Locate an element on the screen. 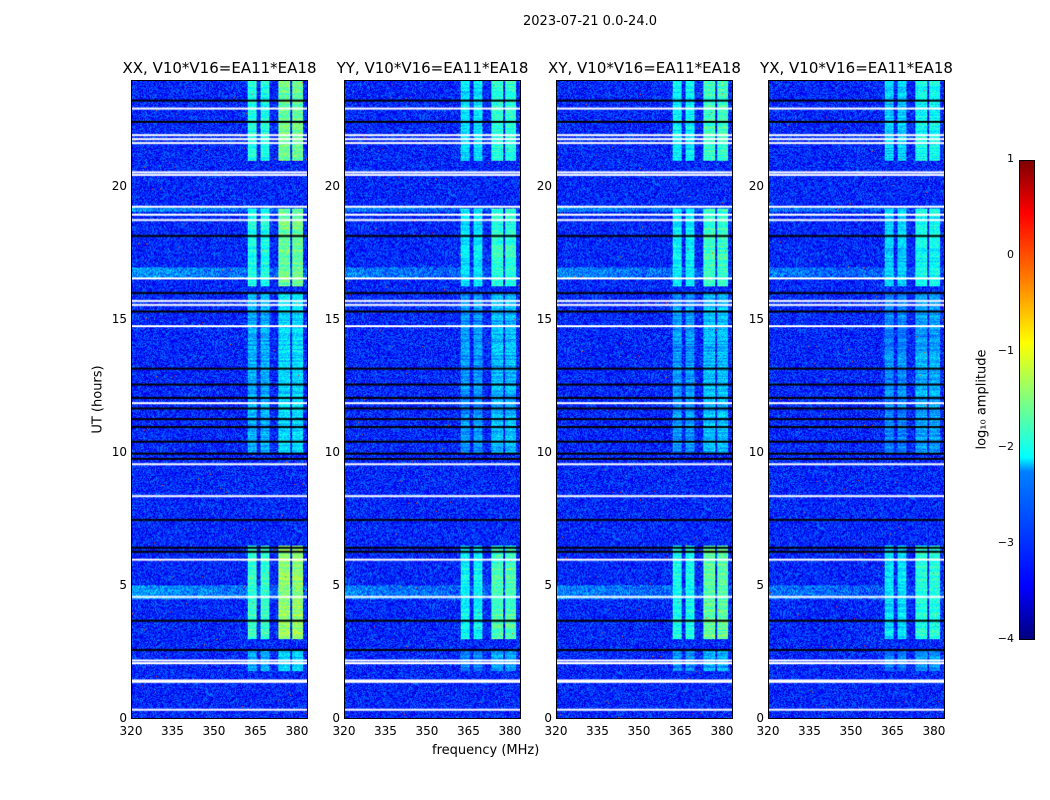 Image resolution: width=1050 pixels, height=800 pixels. panel-title: YX, V10*V16=EA11*EA18 is located at coordinates (856, 68).